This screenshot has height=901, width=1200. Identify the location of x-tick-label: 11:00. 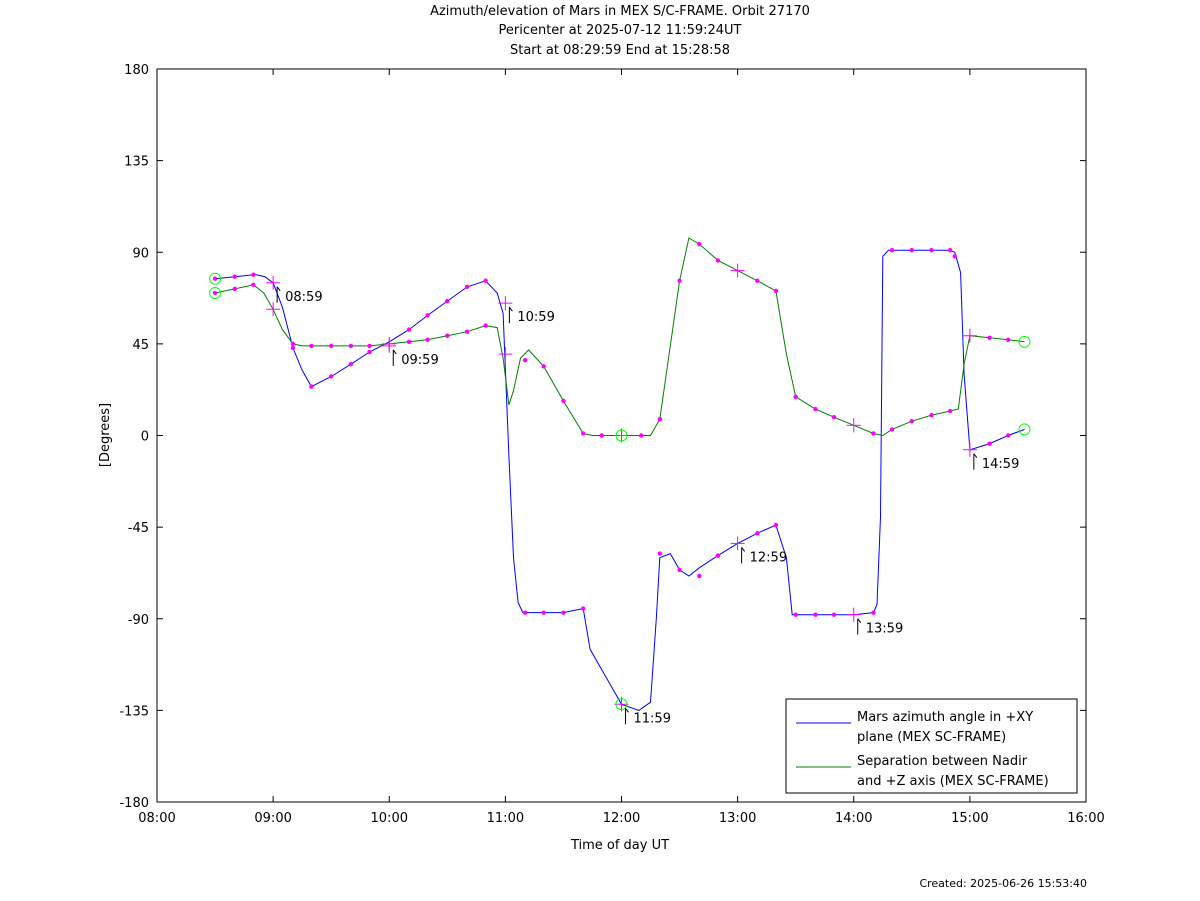
(505, 818).